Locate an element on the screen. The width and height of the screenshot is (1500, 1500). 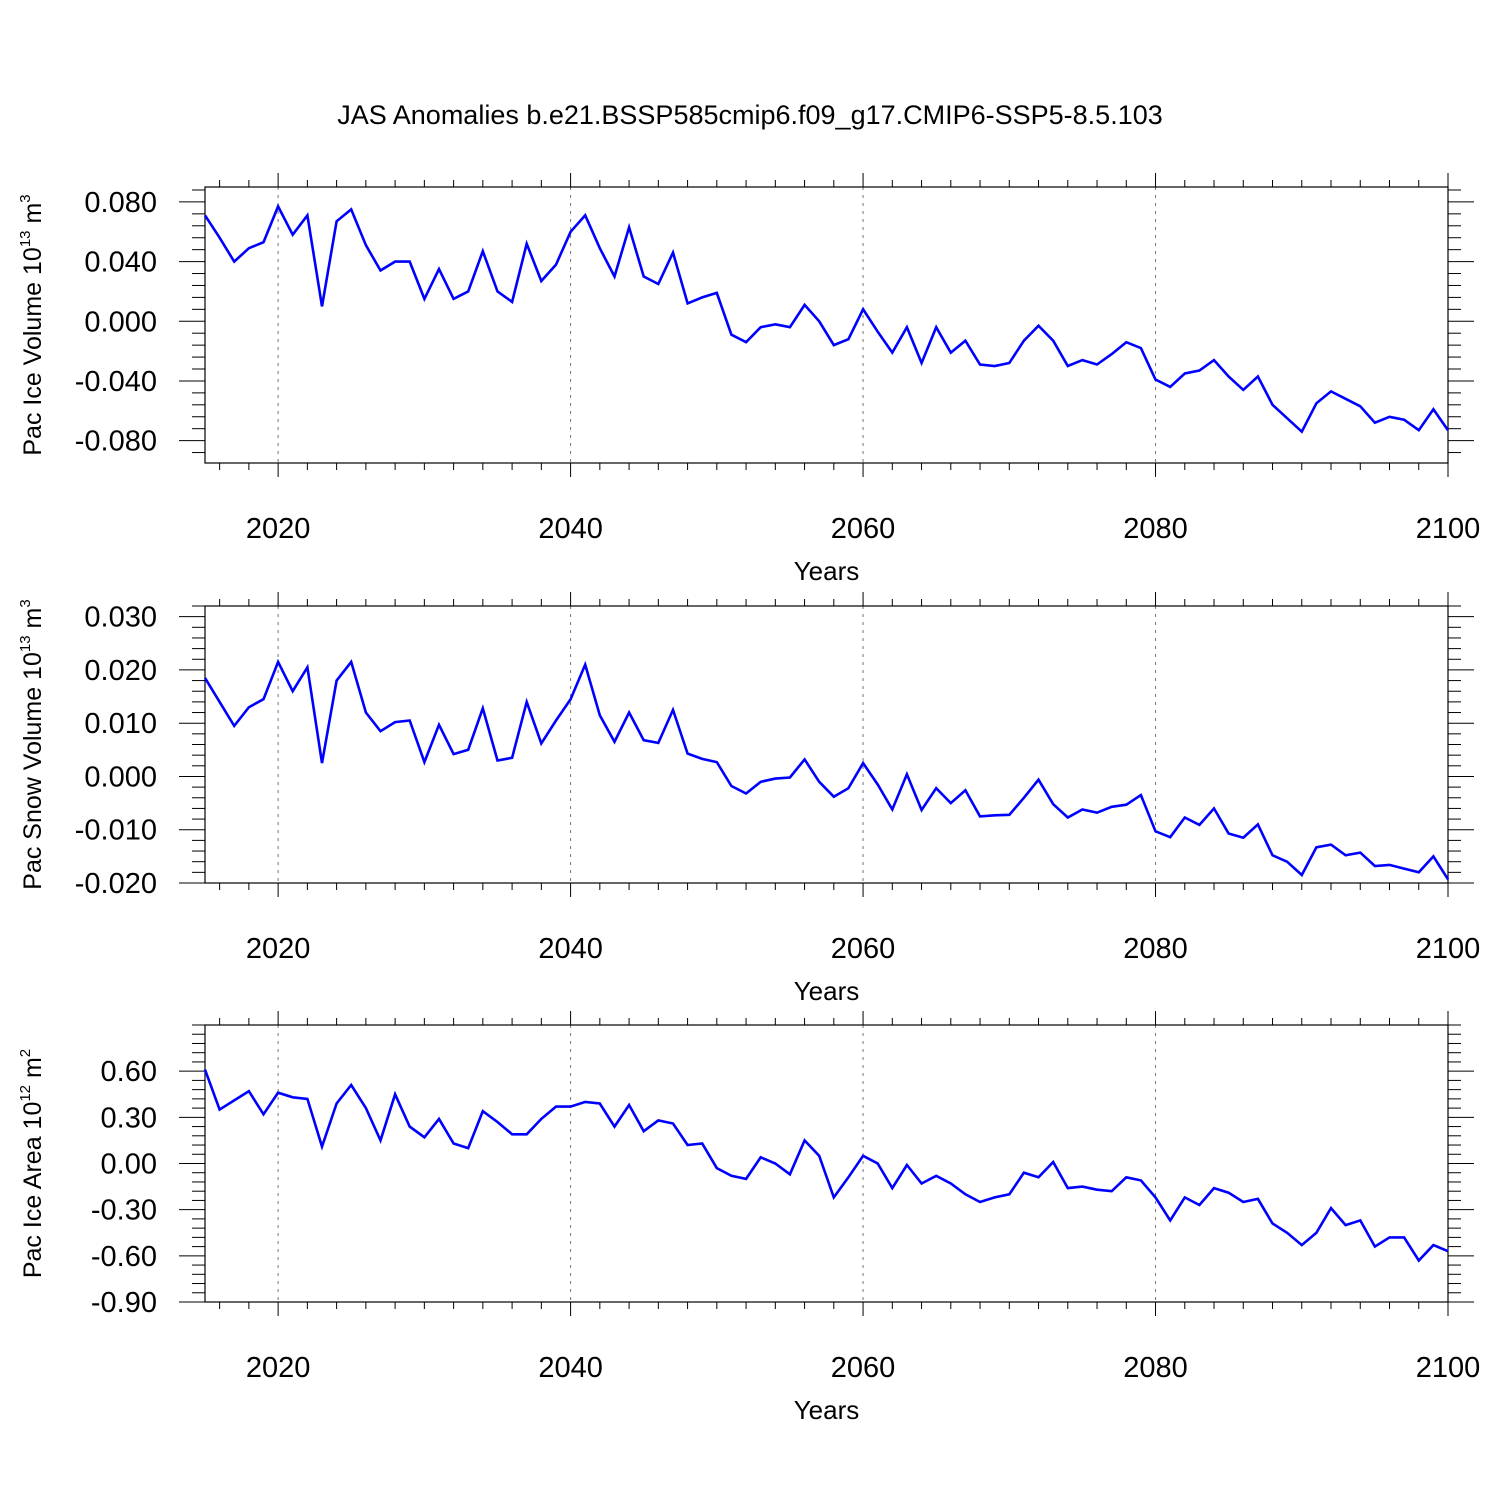
y-tick-label: 0.010 is located at coordinates (120, 724).